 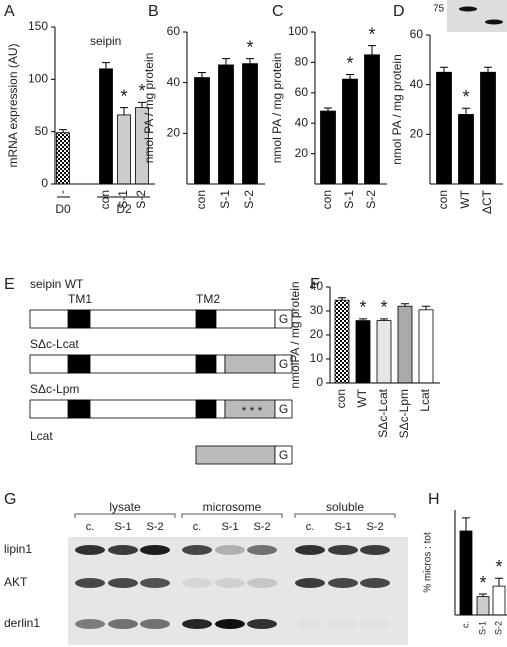 What do you see at coordinates (342, 527) in the screenshot?
I see `lane-label: S-1` at bounding box center [342, 527].